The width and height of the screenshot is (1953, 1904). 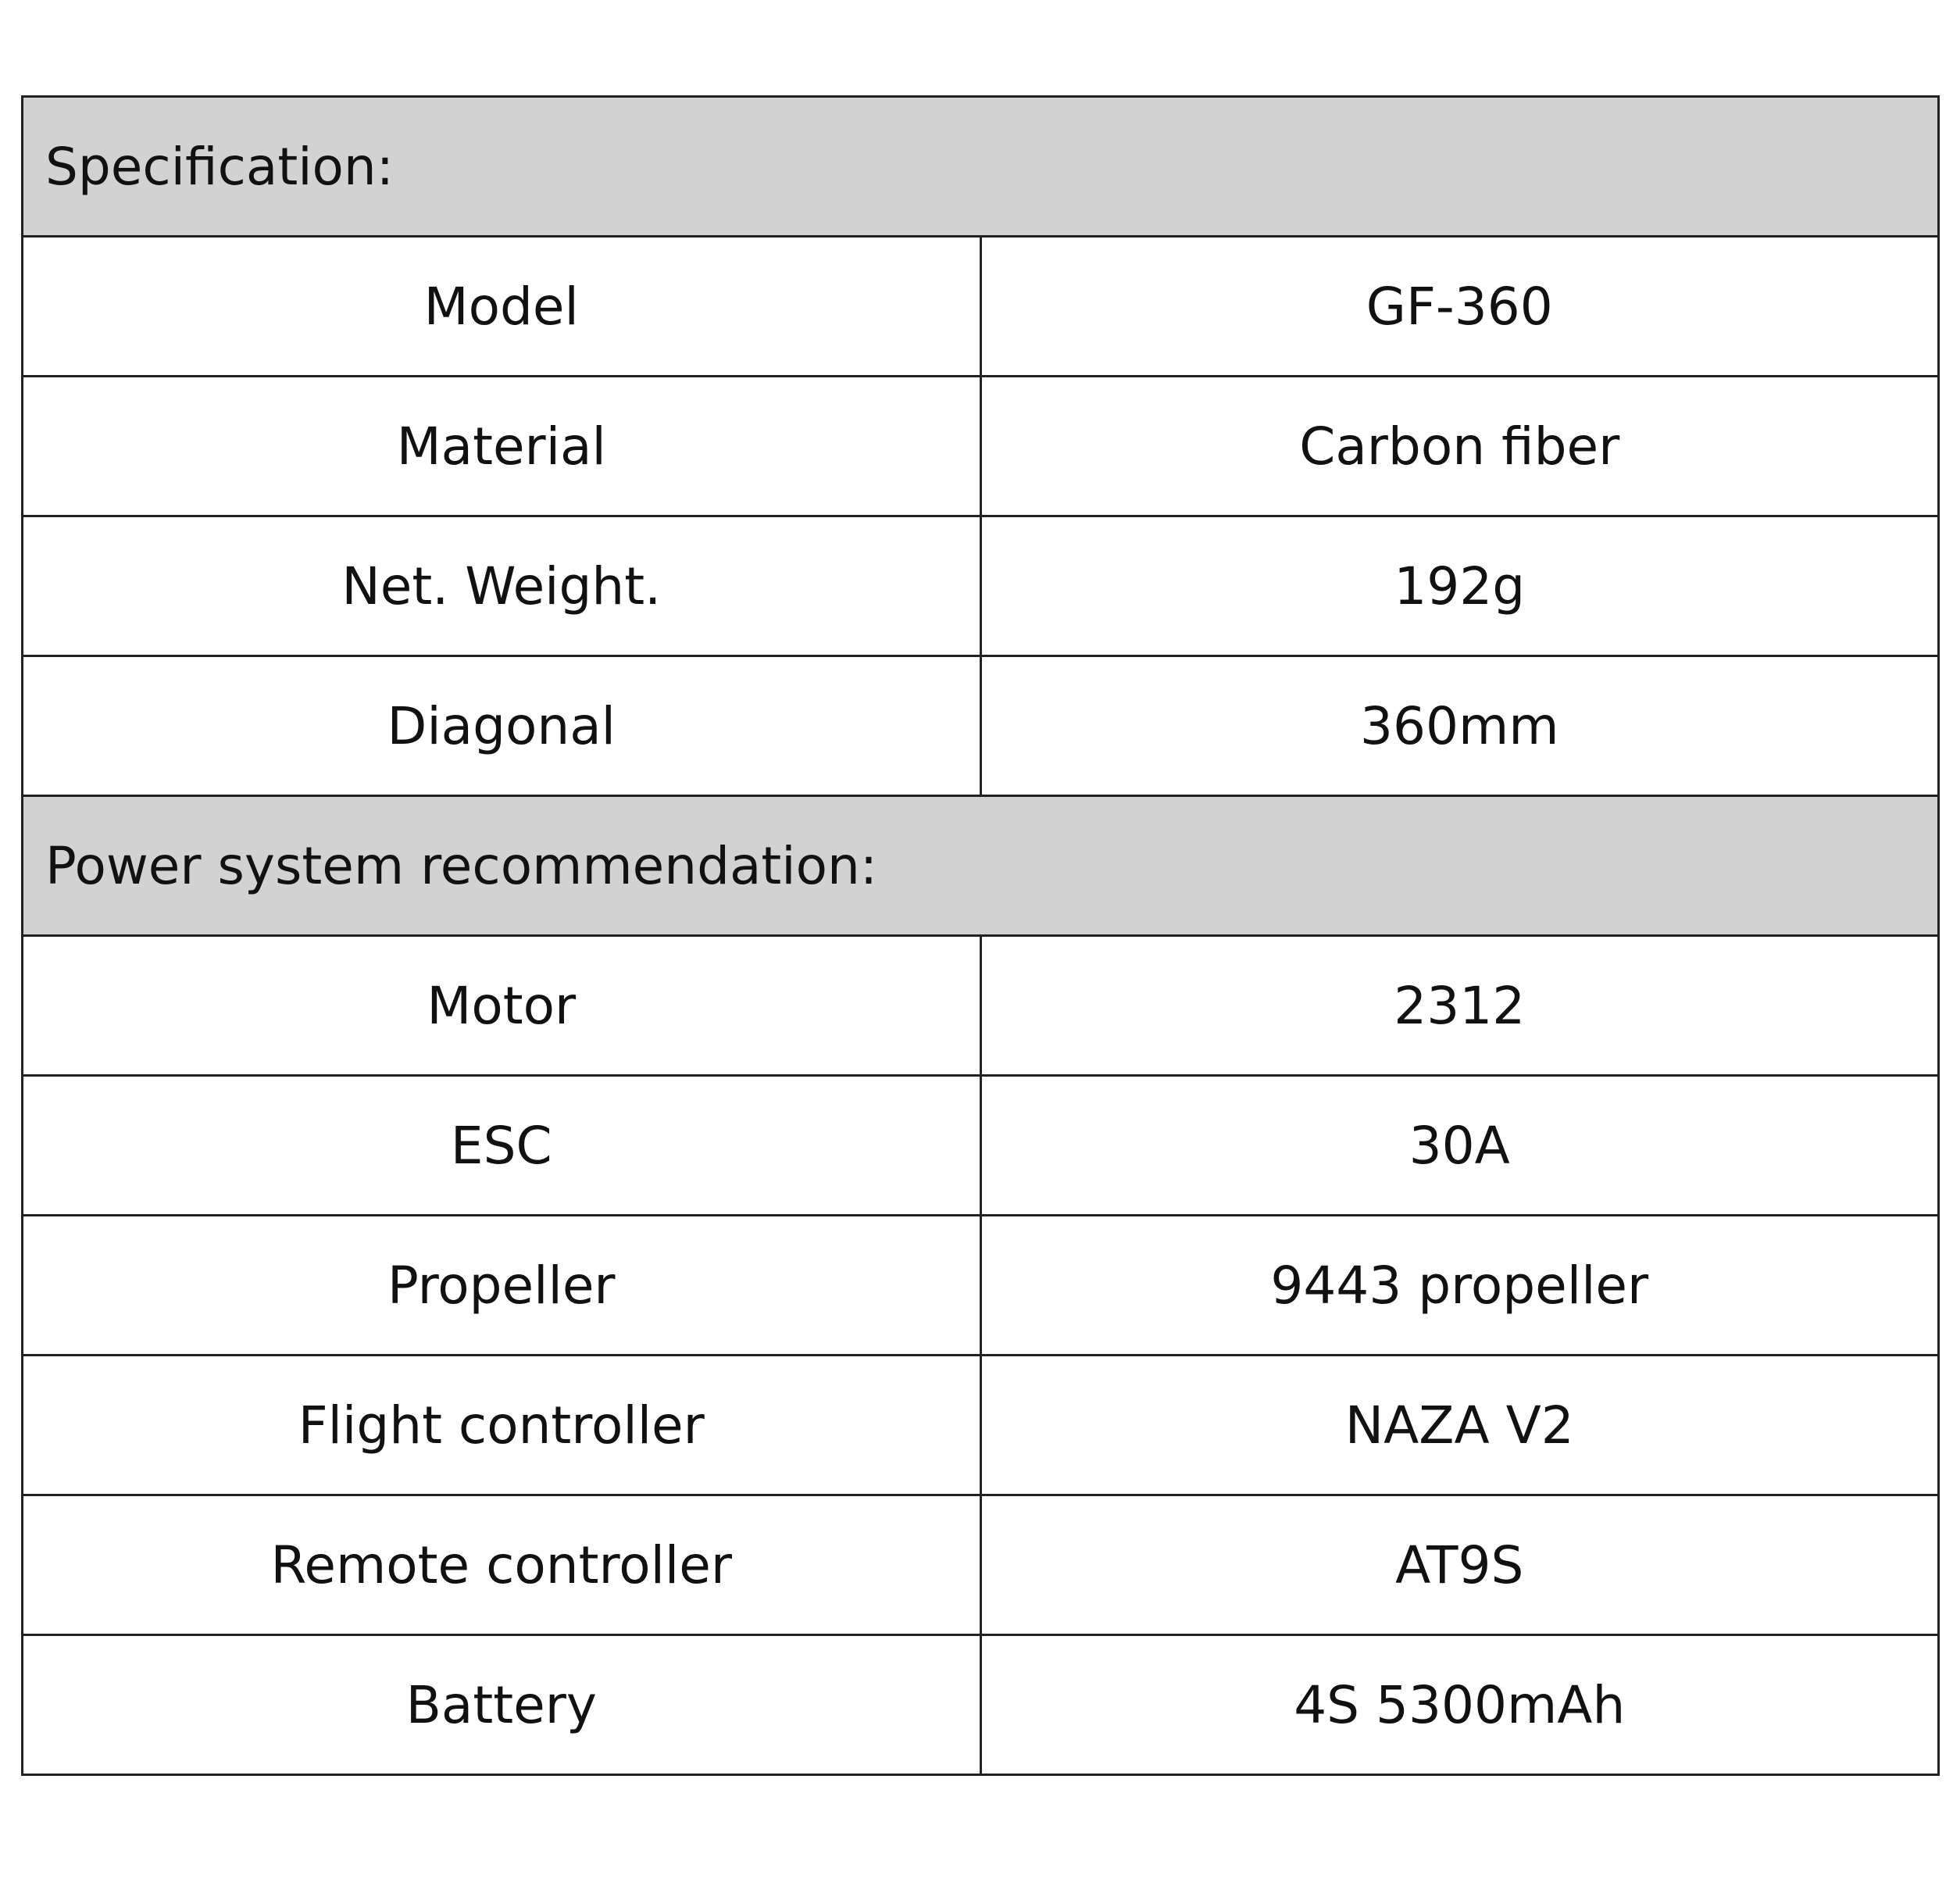 What do you see at coordinates (501, 1565) in the screenshot?
I see `spec-label: Remote controller` at bounding box center [501, 1565].